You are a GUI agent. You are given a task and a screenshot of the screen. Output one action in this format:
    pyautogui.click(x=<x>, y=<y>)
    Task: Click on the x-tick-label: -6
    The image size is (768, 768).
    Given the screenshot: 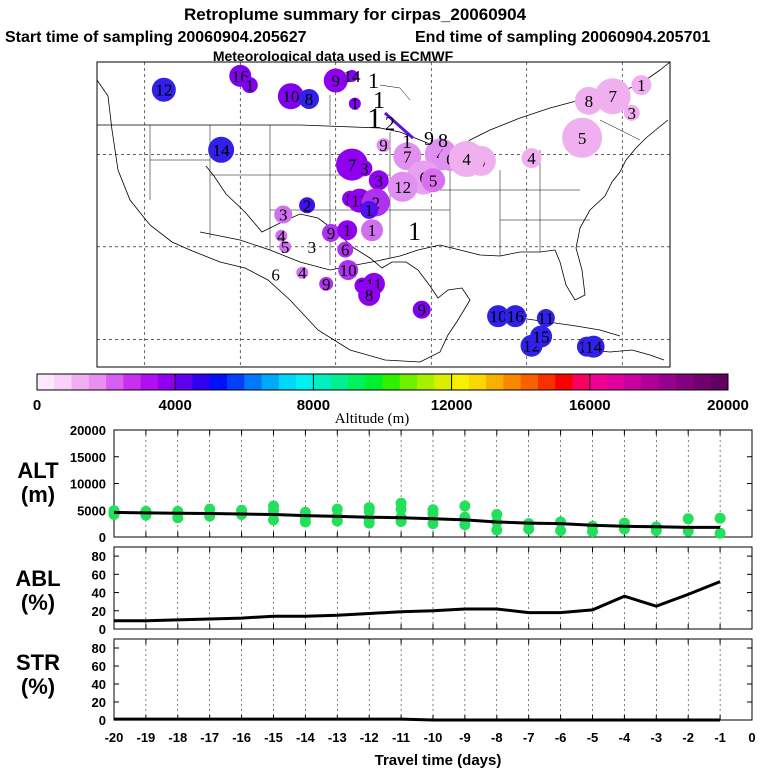 What is the action you would take?
    pyautogui.click(x=561, y=737)
    